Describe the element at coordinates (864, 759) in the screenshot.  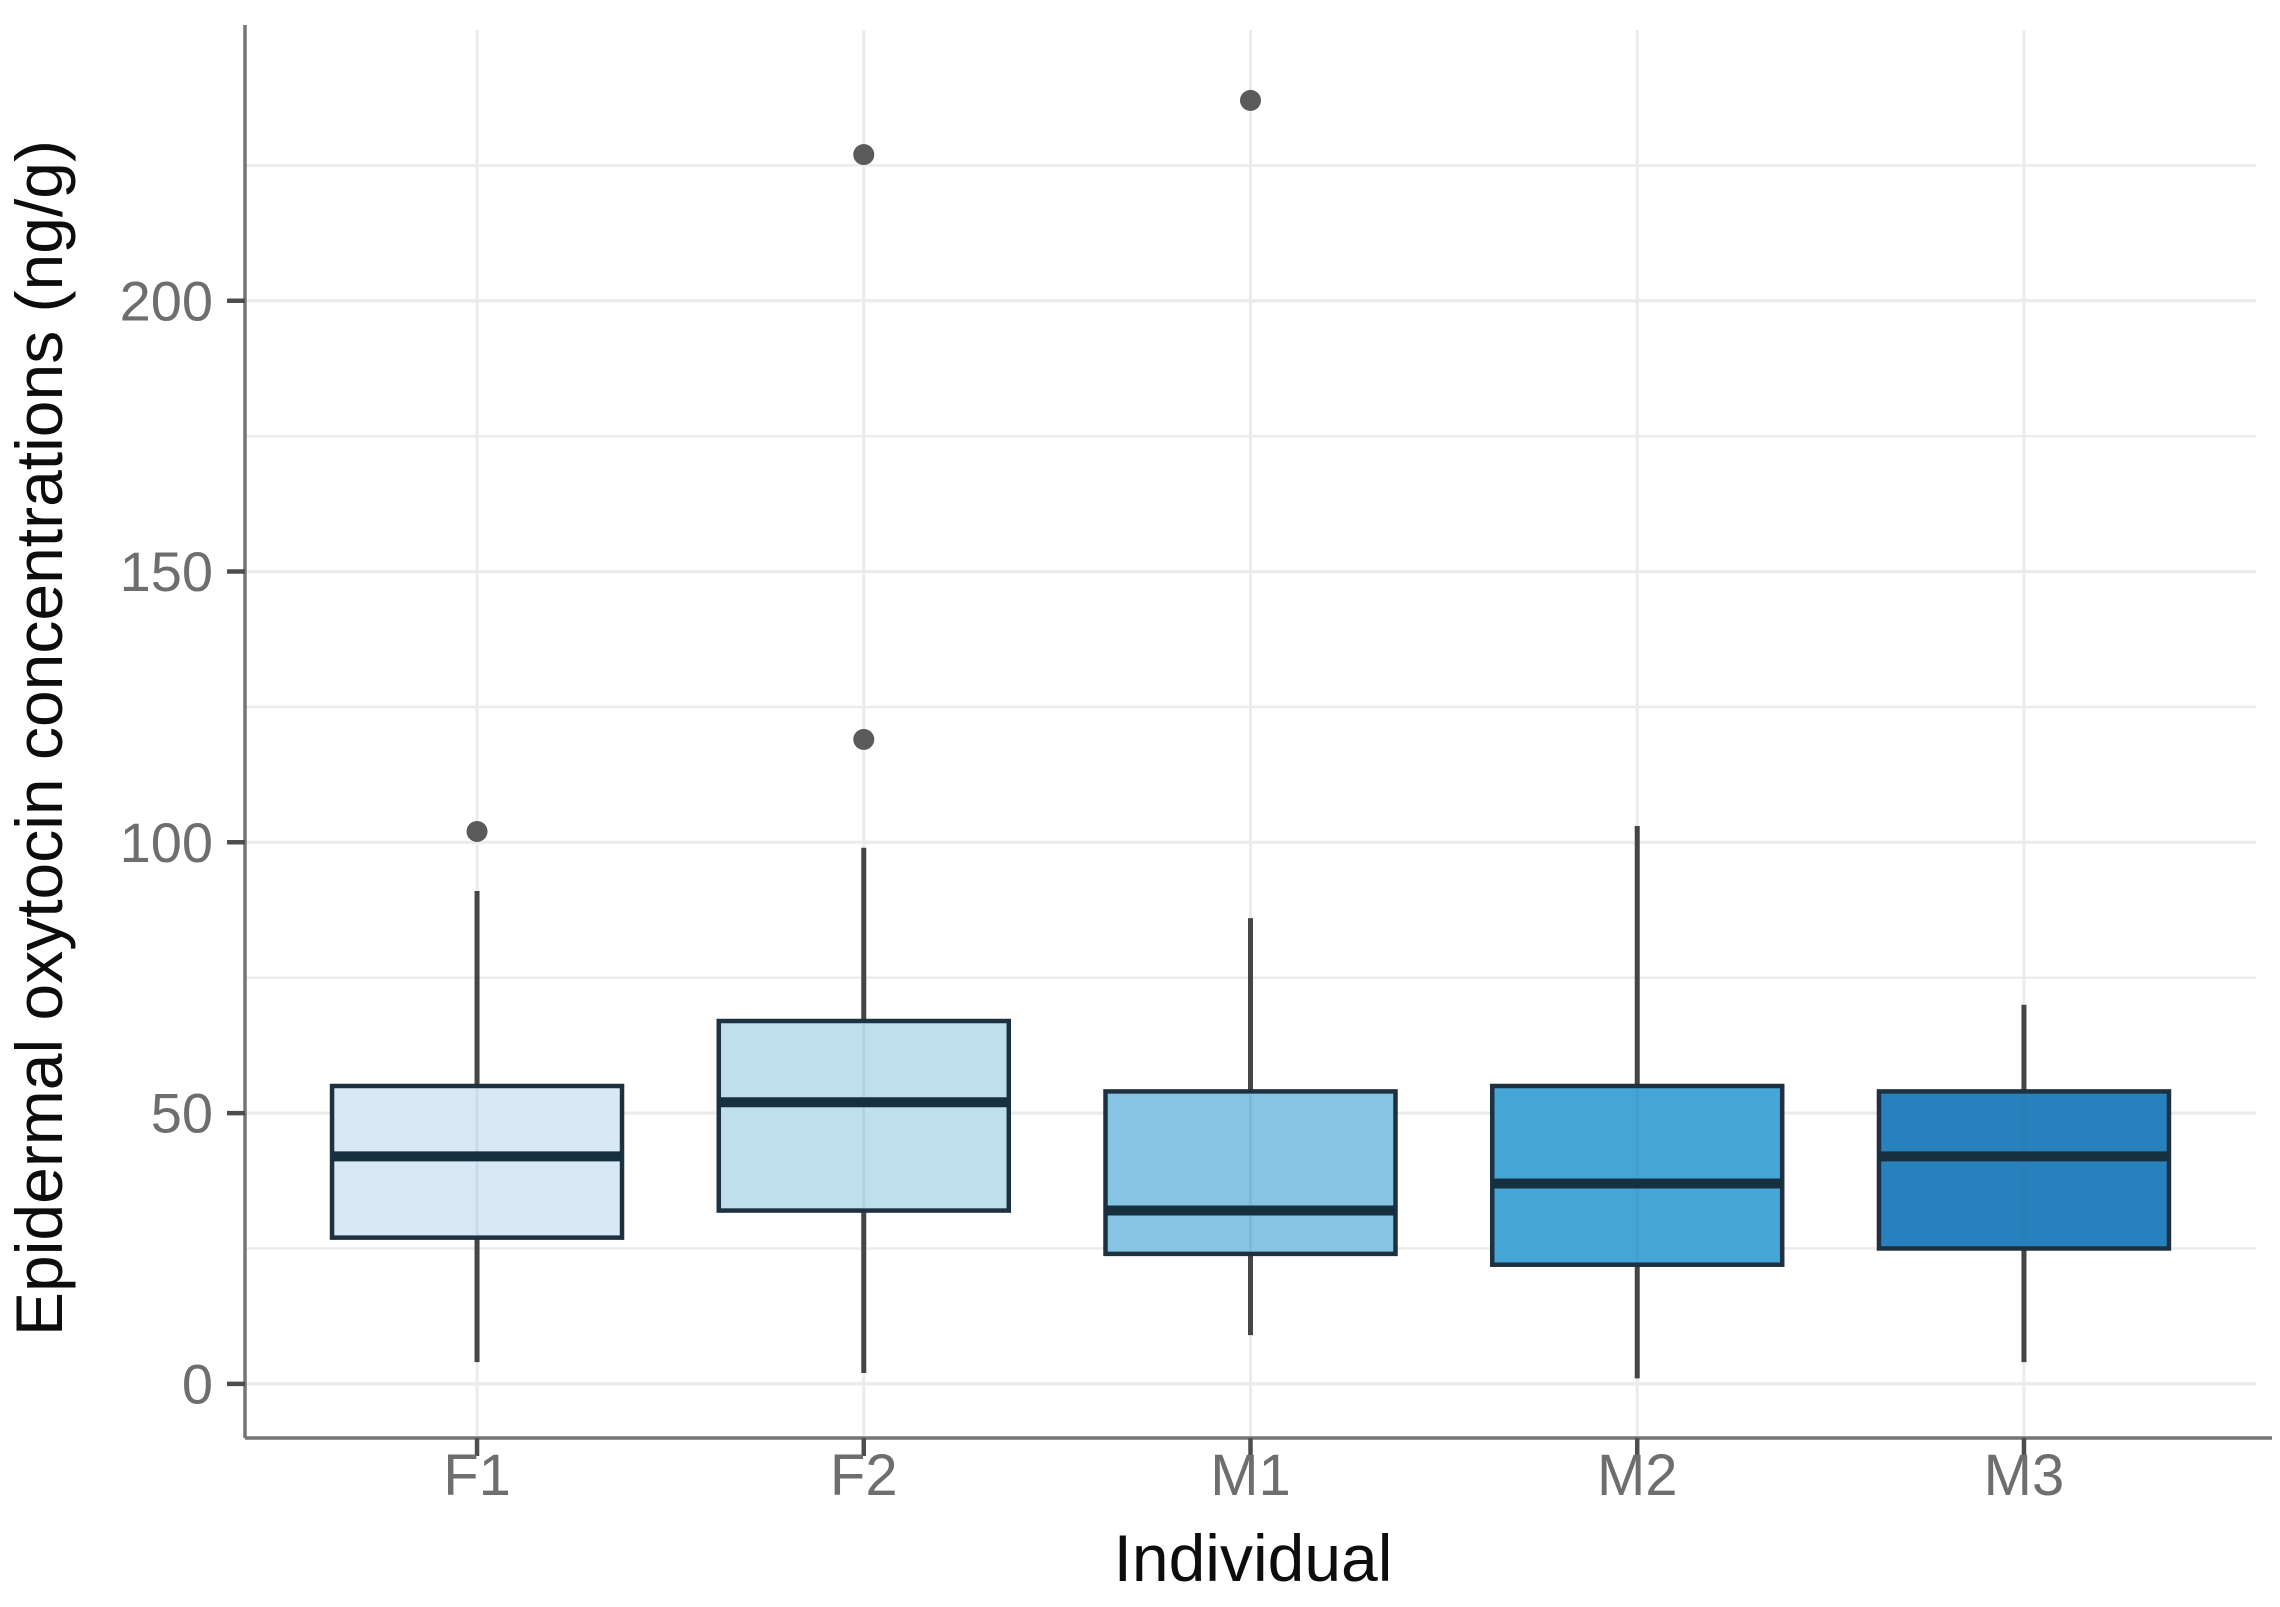
I see `box-group-F2` at that location.